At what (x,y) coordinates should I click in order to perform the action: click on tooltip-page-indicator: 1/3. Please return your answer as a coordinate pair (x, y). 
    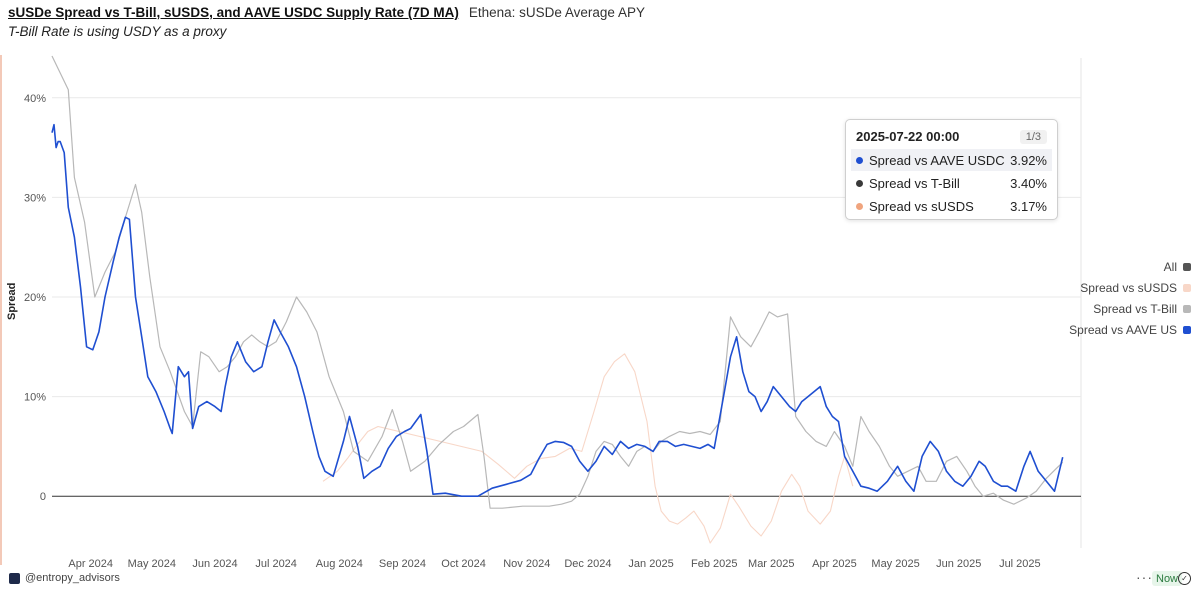
    Looking at the image, I should click on (1033, 136).